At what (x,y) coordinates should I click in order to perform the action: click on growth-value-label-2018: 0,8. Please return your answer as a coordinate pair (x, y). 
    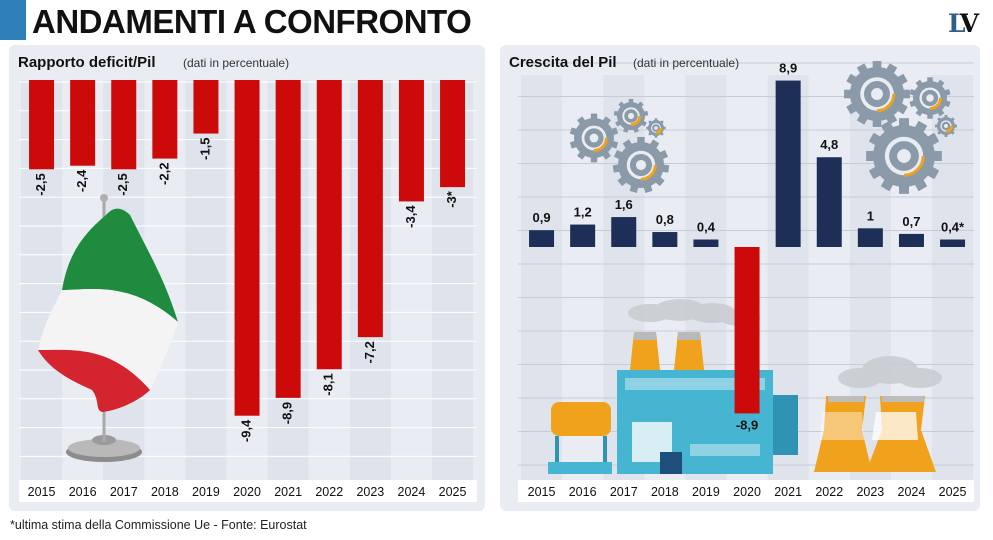
    Looking at the image, I should click on (665, 219).